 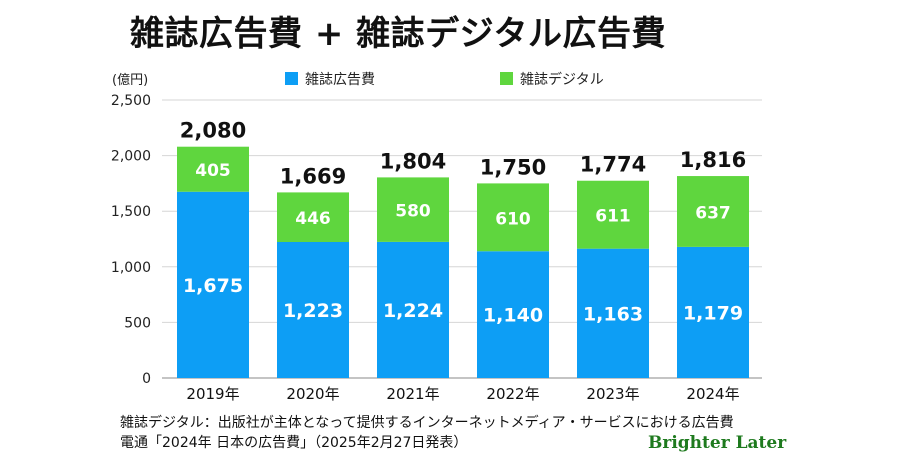 I want to click on x-tick-label: 2022年, so click(x=512, y=394).